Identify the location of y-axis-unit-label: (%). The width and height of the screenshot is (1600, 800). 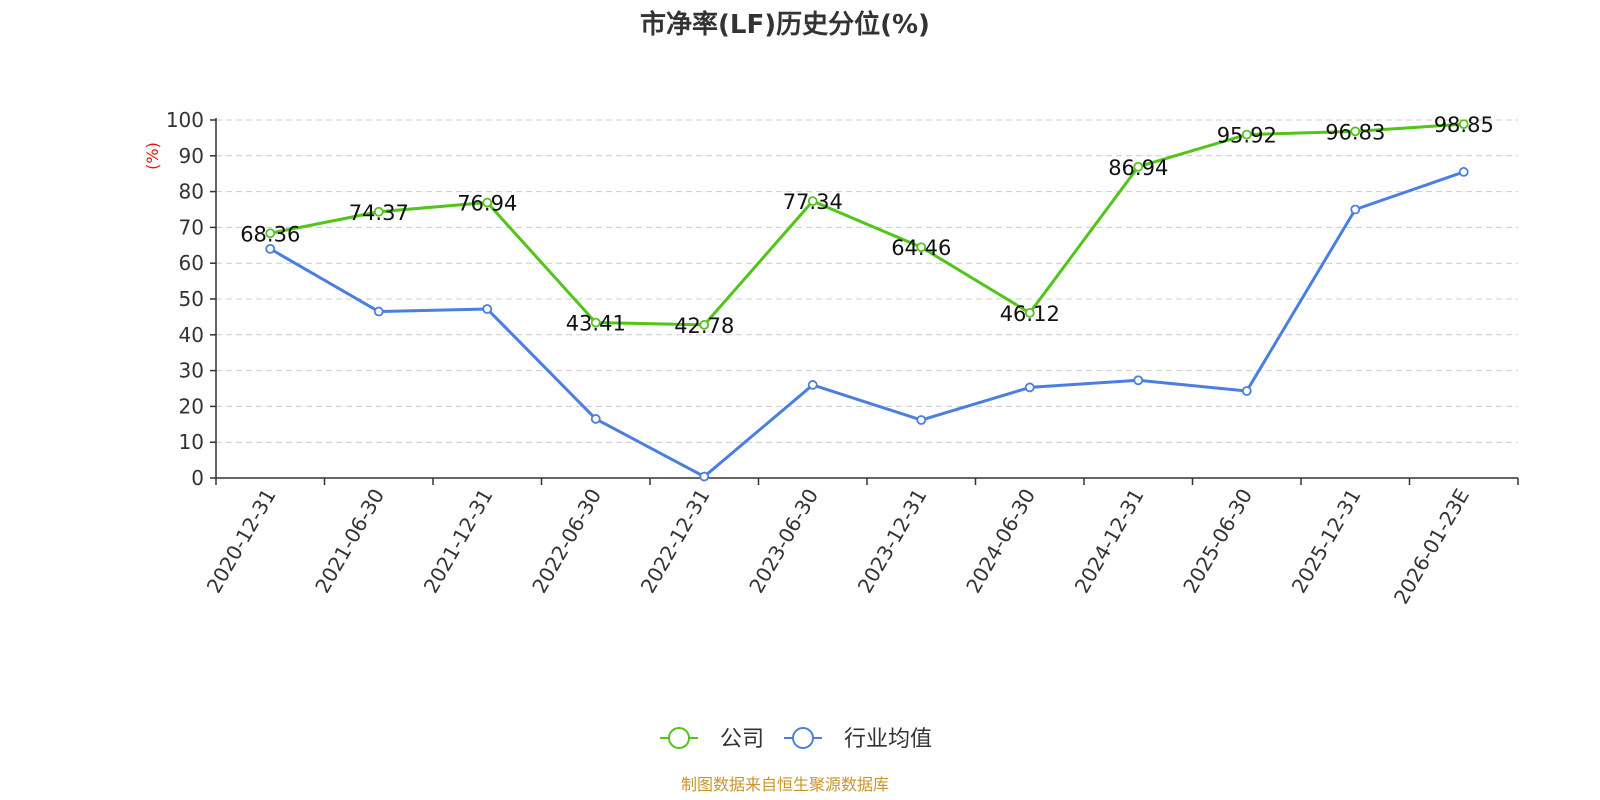
(152, 156).